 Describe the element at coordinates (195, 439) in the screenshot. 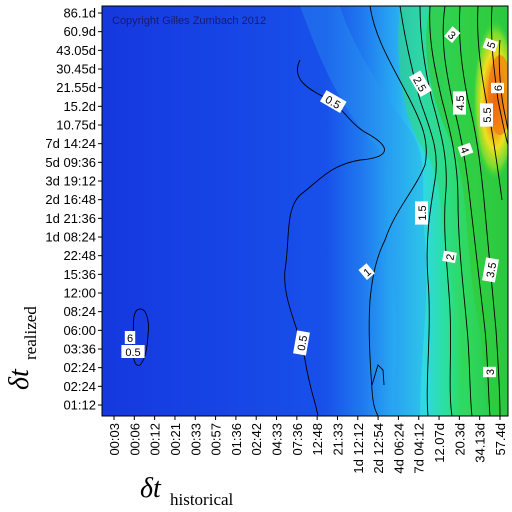

I see `x-tick-label: 00:33` at that location.